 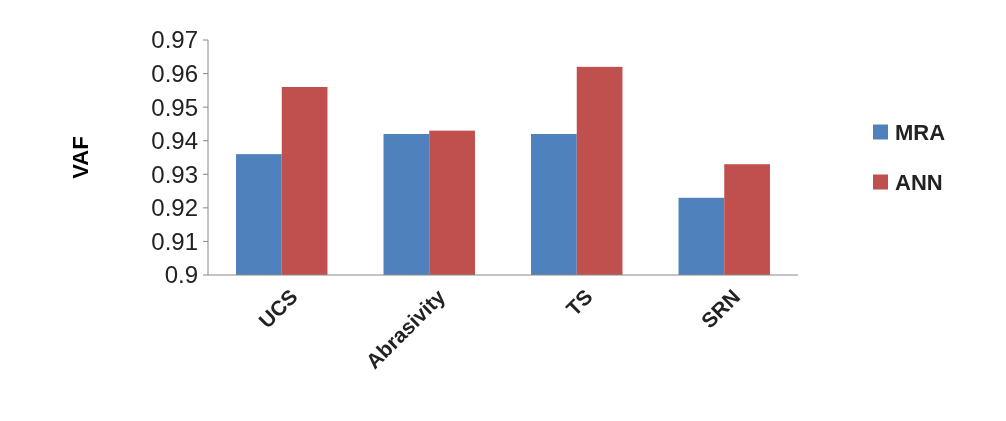 What do you see at coordinates (920, 133) in the screenshot?
I see `legend-label: MRA` at bounding box center [920, 133].